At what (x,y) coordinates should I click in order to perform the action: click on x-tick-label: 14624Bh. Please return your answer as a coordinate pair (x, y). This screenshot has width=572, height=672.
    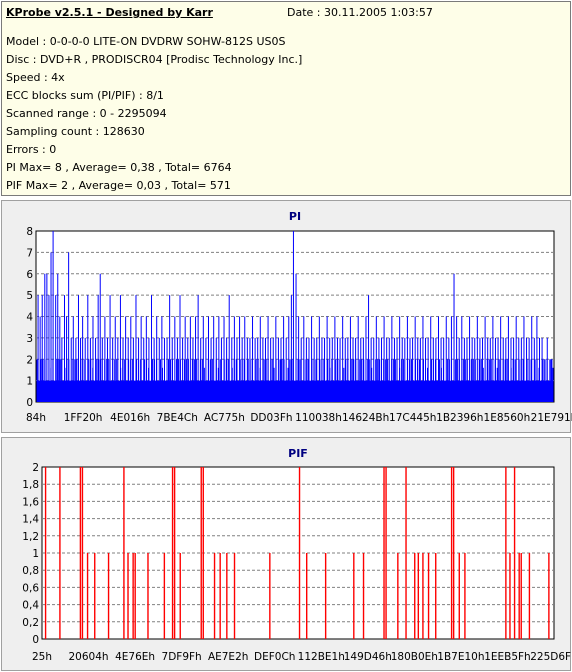
    Looking at the image, I should click on (365, 418).